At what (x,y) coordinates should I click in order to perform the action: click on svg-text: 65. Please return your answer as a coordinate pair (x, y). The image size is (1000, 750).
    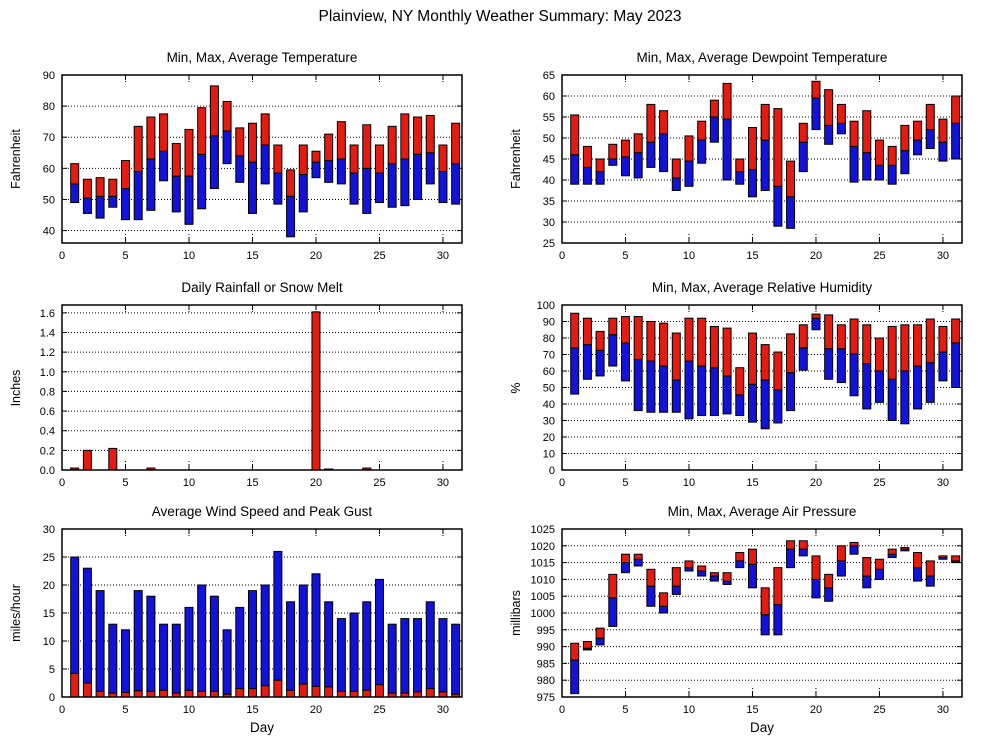
    Looking at the image, I should click on (549, 76).